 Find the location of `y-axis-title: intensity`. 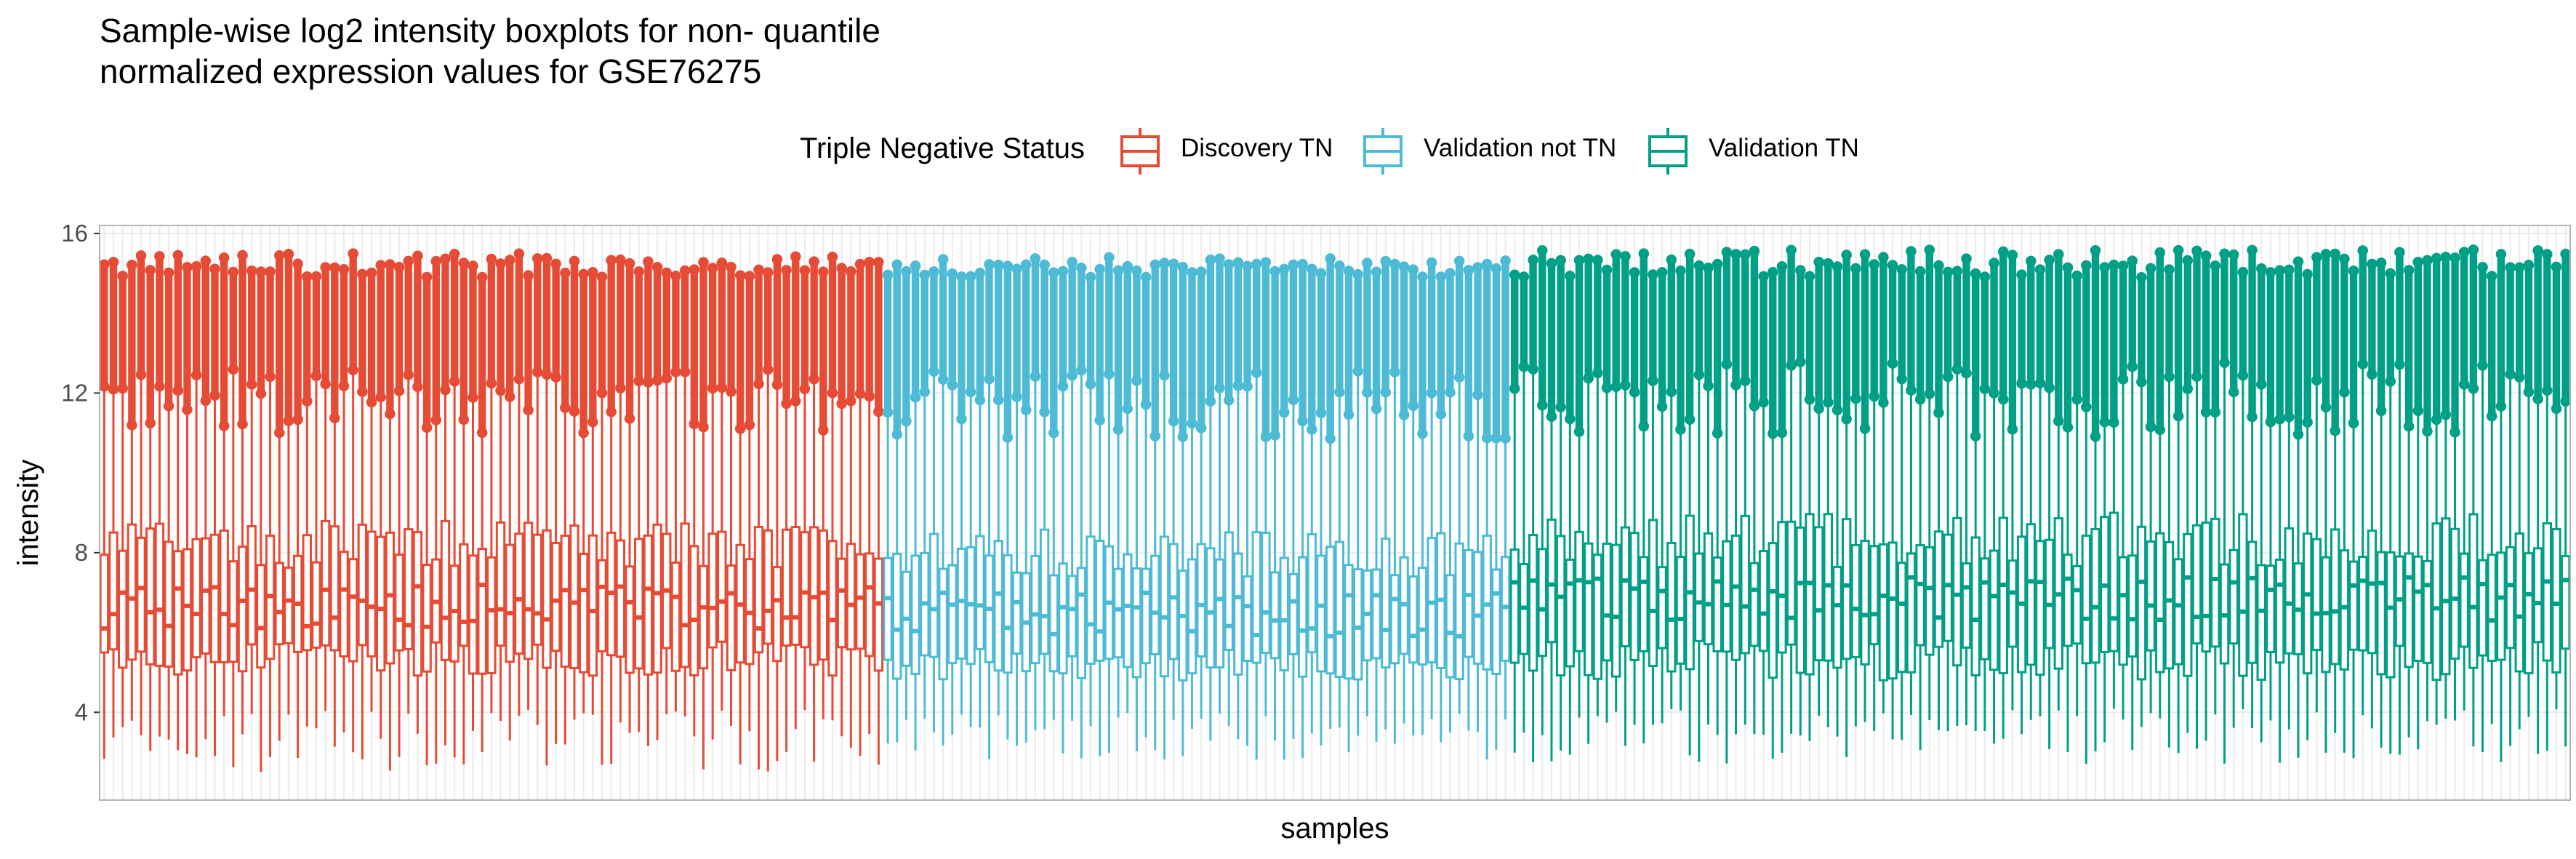

y-axis-title: intensity is located at coordinates (28, 513).